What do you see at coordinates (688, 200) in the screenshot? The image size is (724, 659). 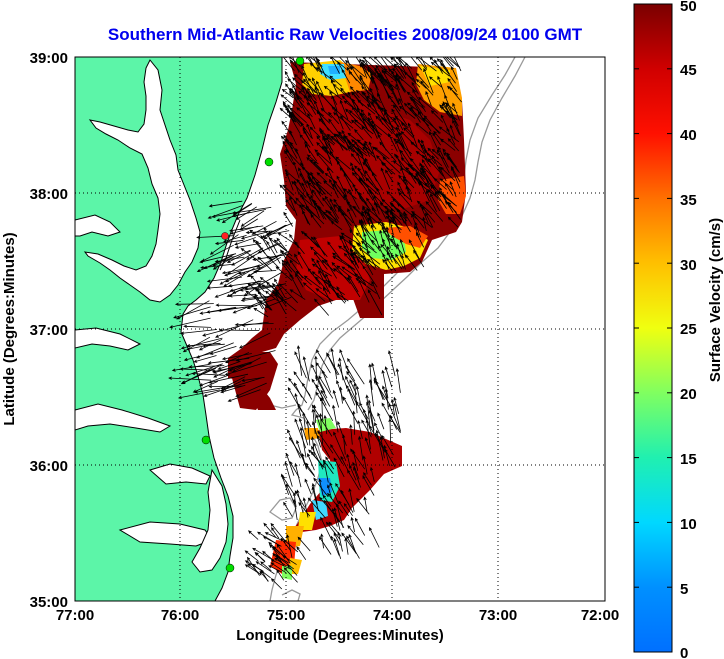 I see `colorbar-tick-label: 35` at bounding box center [688, 200].